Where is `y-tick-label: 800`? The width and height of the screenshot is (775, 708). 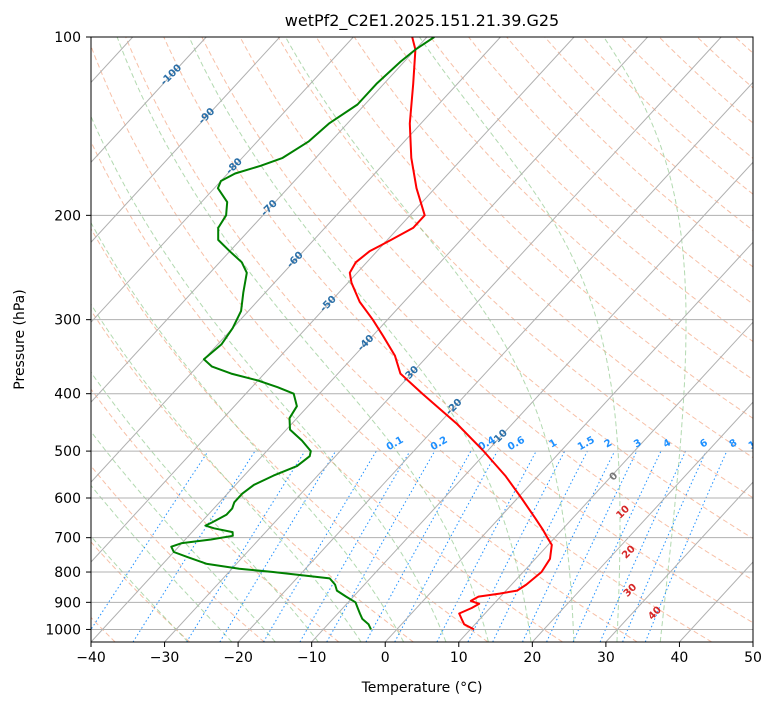 y-tick-label: 800 is located at coordinates (67, 573).